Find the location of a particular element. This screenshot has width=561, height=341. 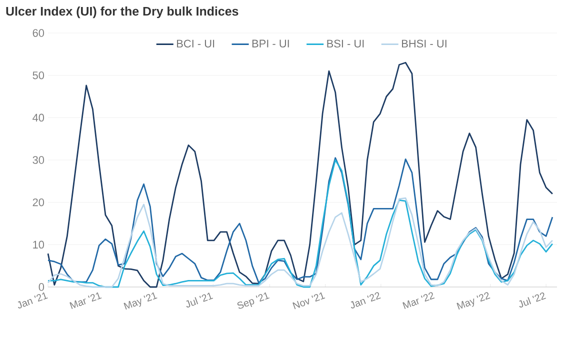

y-tick-label: 60 is located at coordinates (38, 33).